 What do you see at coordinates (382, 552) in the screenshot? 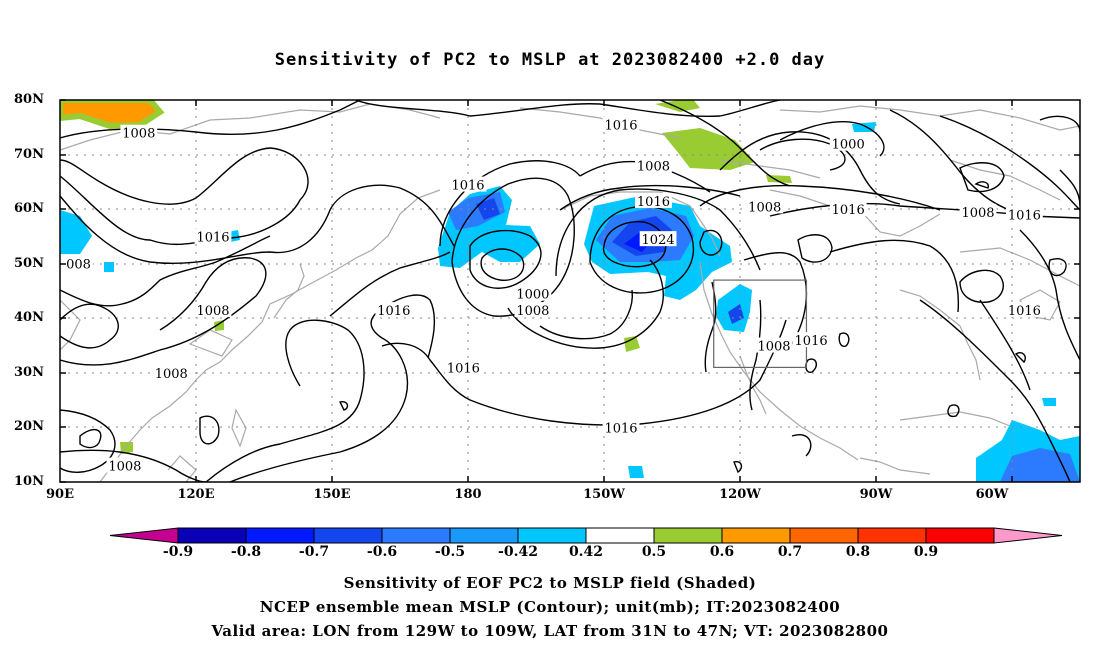
I see `colorbar-label: -0.6` at bounding box center [382, 552].